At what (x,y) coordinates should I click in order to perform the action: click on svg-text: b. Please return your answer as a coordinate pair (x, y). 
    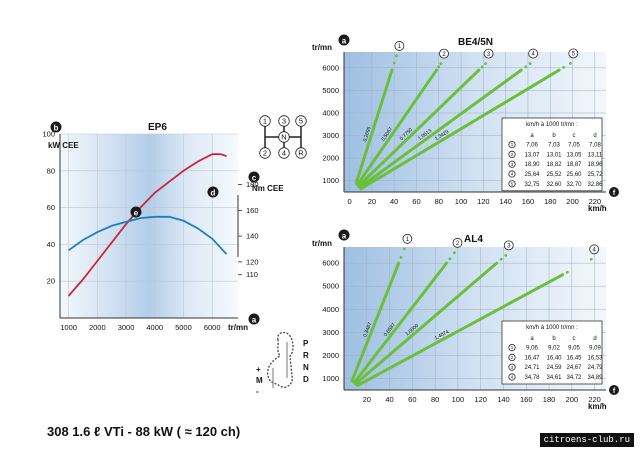
    Looking at the image, I should click on (56, 128).